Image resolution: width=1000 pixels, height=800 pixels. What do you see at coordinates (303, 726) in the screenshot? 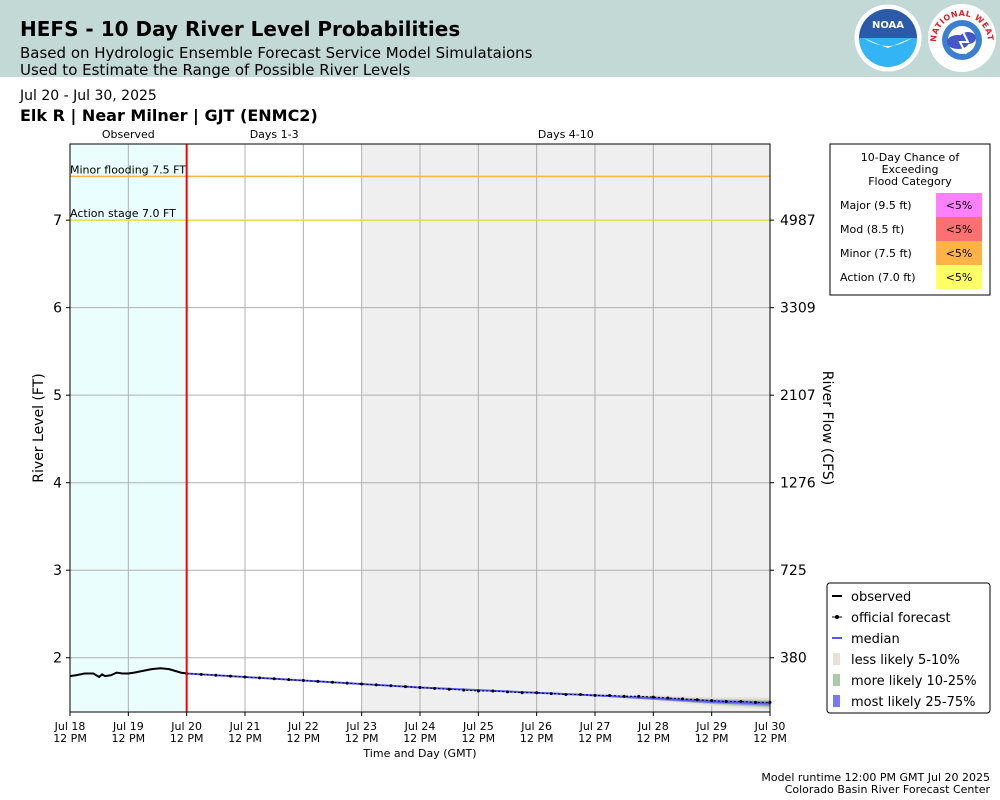
I see `x-tick-label: Jul 22` at bounding box center [303, 726].